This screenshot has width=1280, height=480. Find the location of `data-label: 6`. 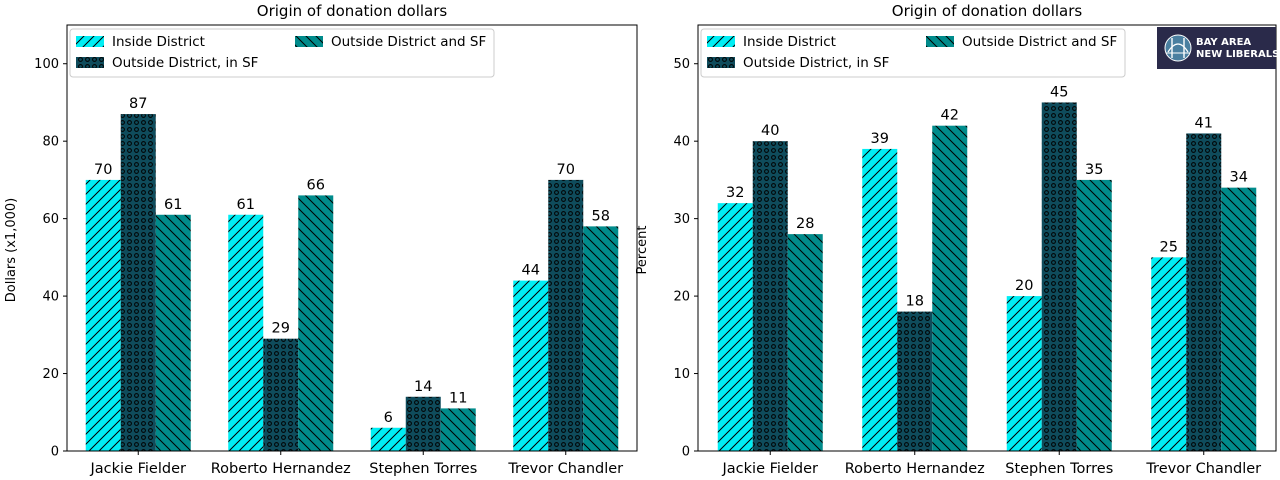

data-label: 6 is located at coordinates (388, 418).